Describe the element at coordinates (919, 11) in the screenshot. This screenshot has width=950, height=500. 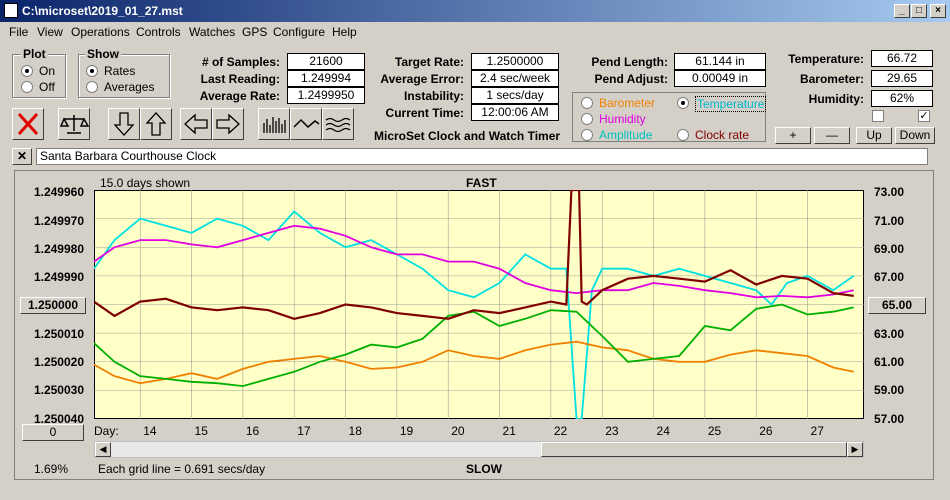
I see `maximize-button: □` at that location.